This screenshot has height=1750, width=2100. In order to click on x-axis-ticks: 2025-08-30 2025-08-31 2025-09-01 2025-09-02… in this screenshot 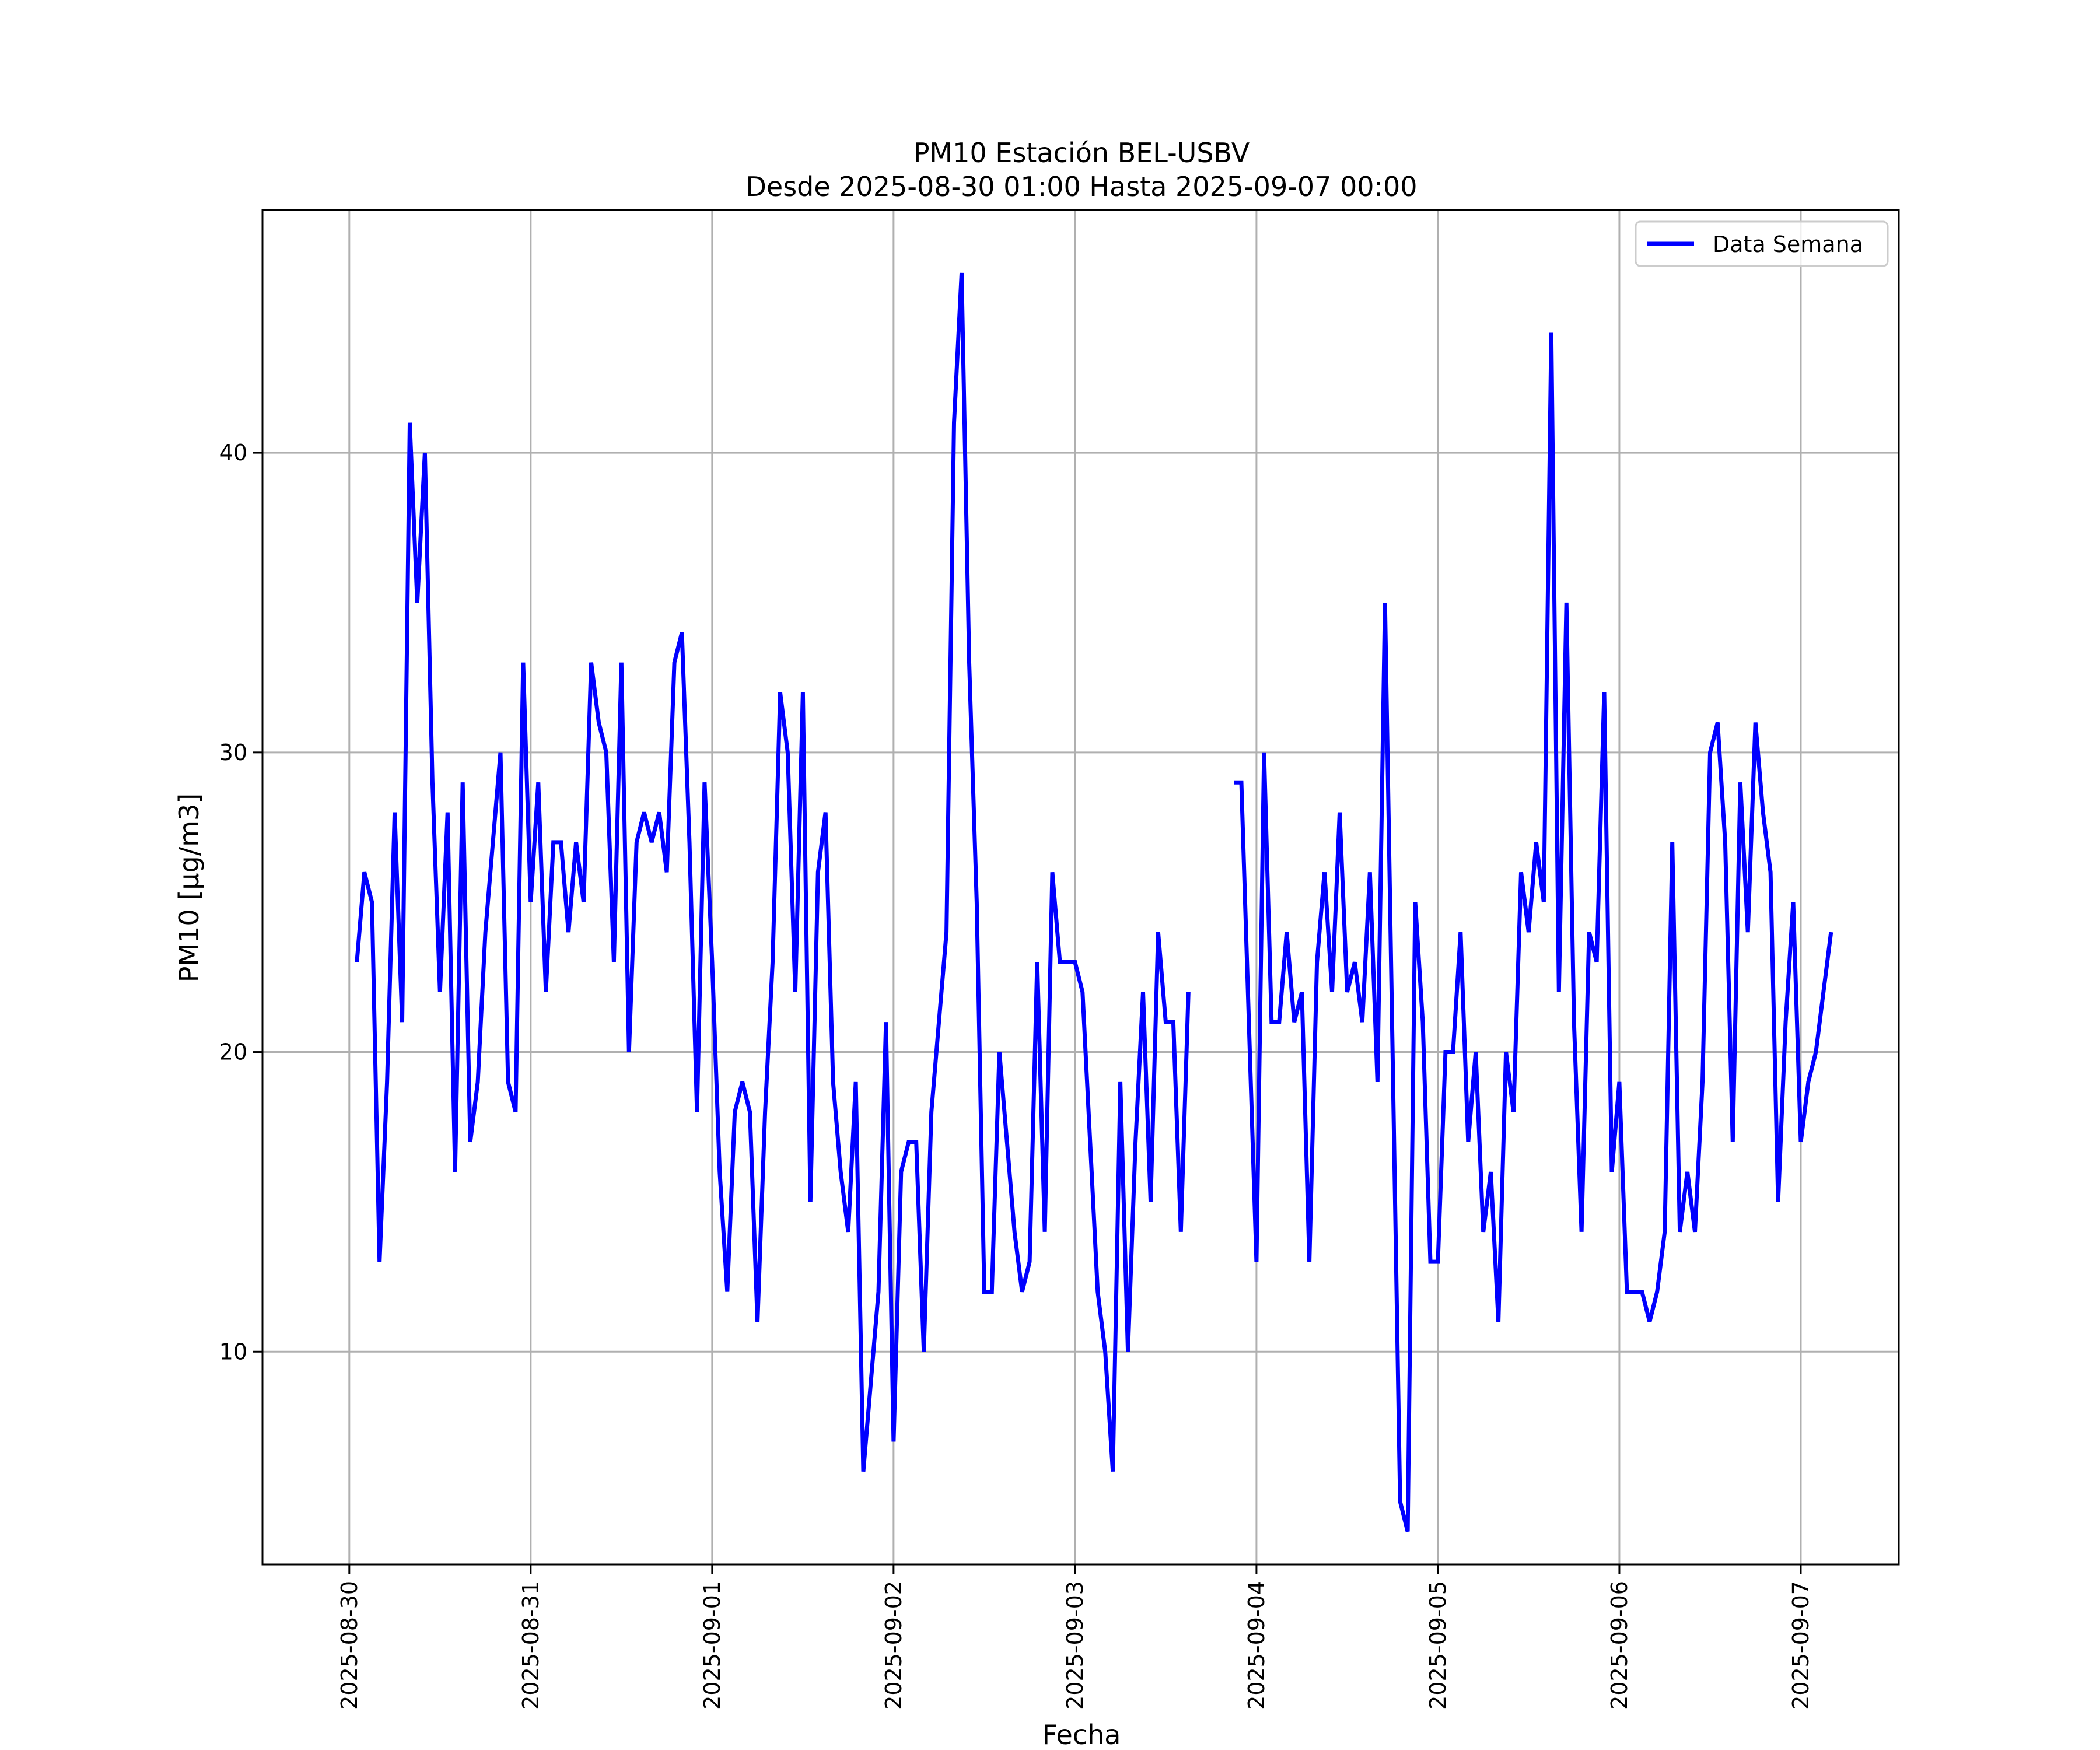, I will do `click(1075, 1637)`.